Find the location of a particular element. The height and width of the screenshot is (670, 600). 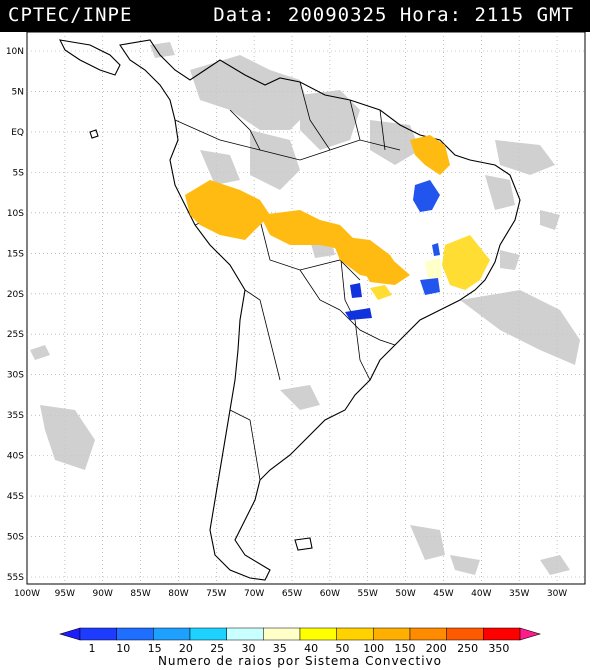

lat-tick-label: 5S is located at coordinates (19, 173).